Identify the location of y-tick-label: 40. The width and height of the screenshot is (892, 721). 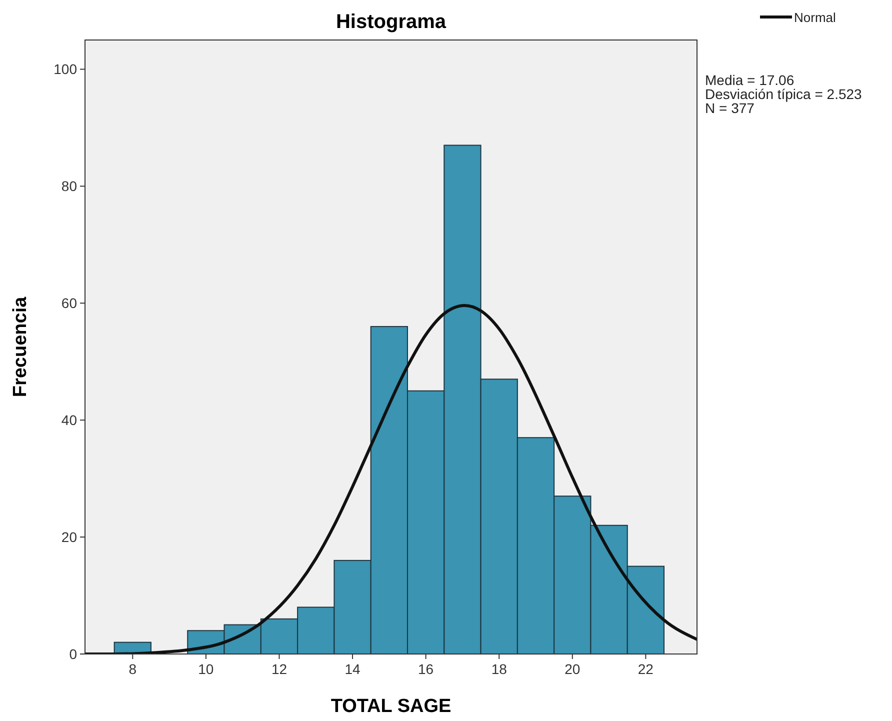
(69, 420).